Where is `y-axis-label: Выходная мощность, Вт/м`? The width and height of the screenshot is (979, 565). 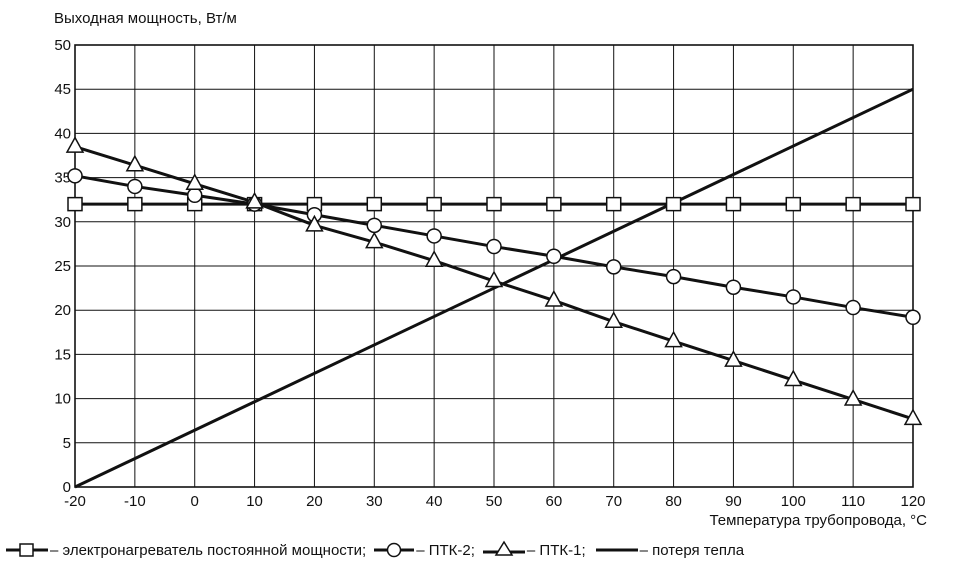
y-axis-label: Выходная мощность, Вт/м is located at coordinates (145, 18).